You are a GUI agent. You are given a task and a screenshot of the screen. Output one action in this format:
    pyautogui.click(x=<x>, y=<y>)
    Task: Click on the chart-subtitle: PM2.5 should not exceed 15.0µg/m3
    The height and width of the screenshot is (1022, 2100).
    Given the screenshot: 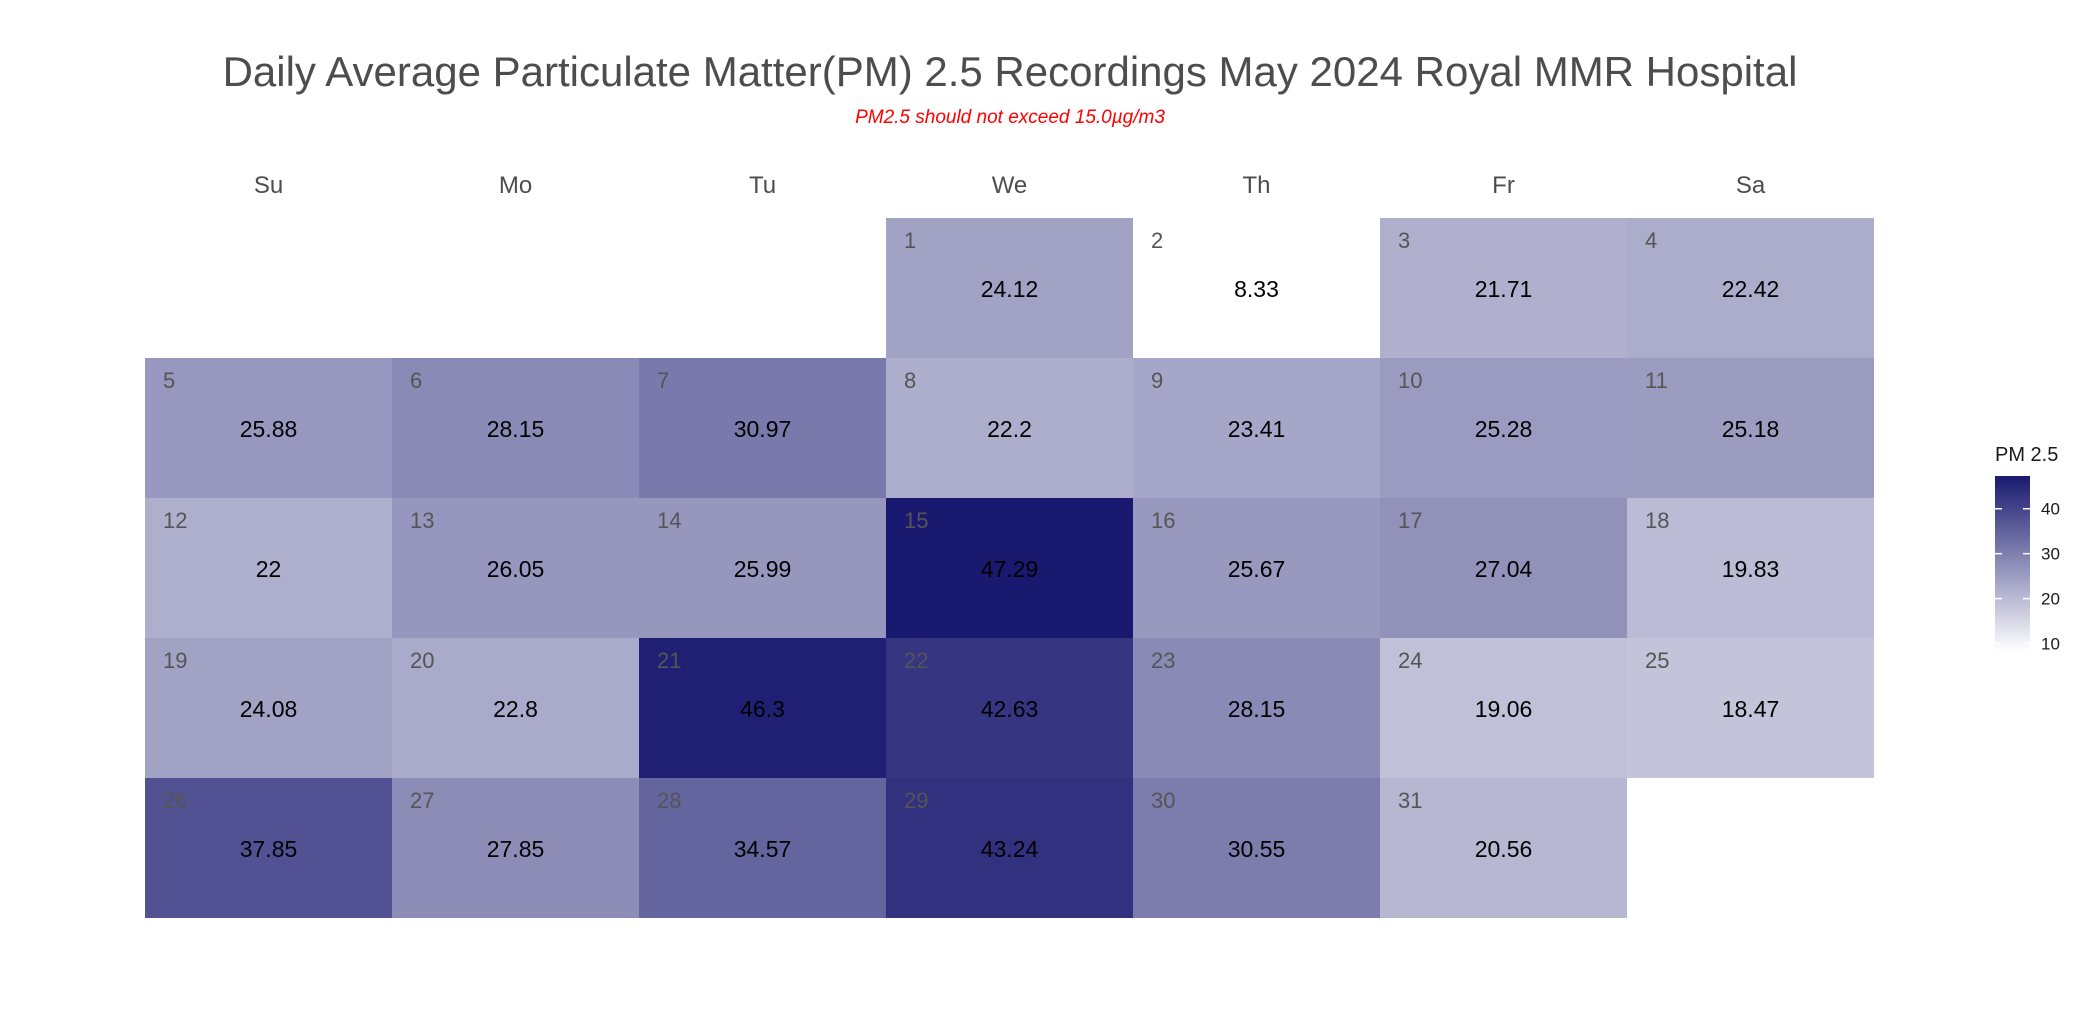 What is the action you would take?
    pyautogui.click(x=1010, y=117)
    